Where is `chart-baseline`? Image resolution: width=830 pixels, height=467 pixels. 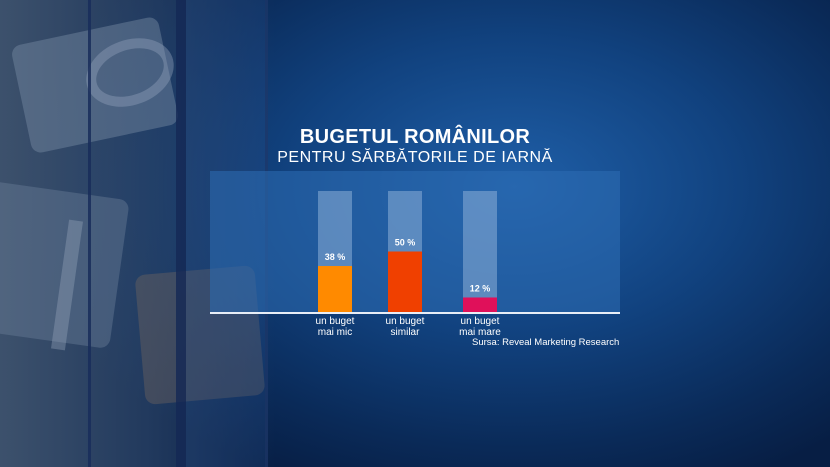
chart-baseline is located at coordinates (415, 313).